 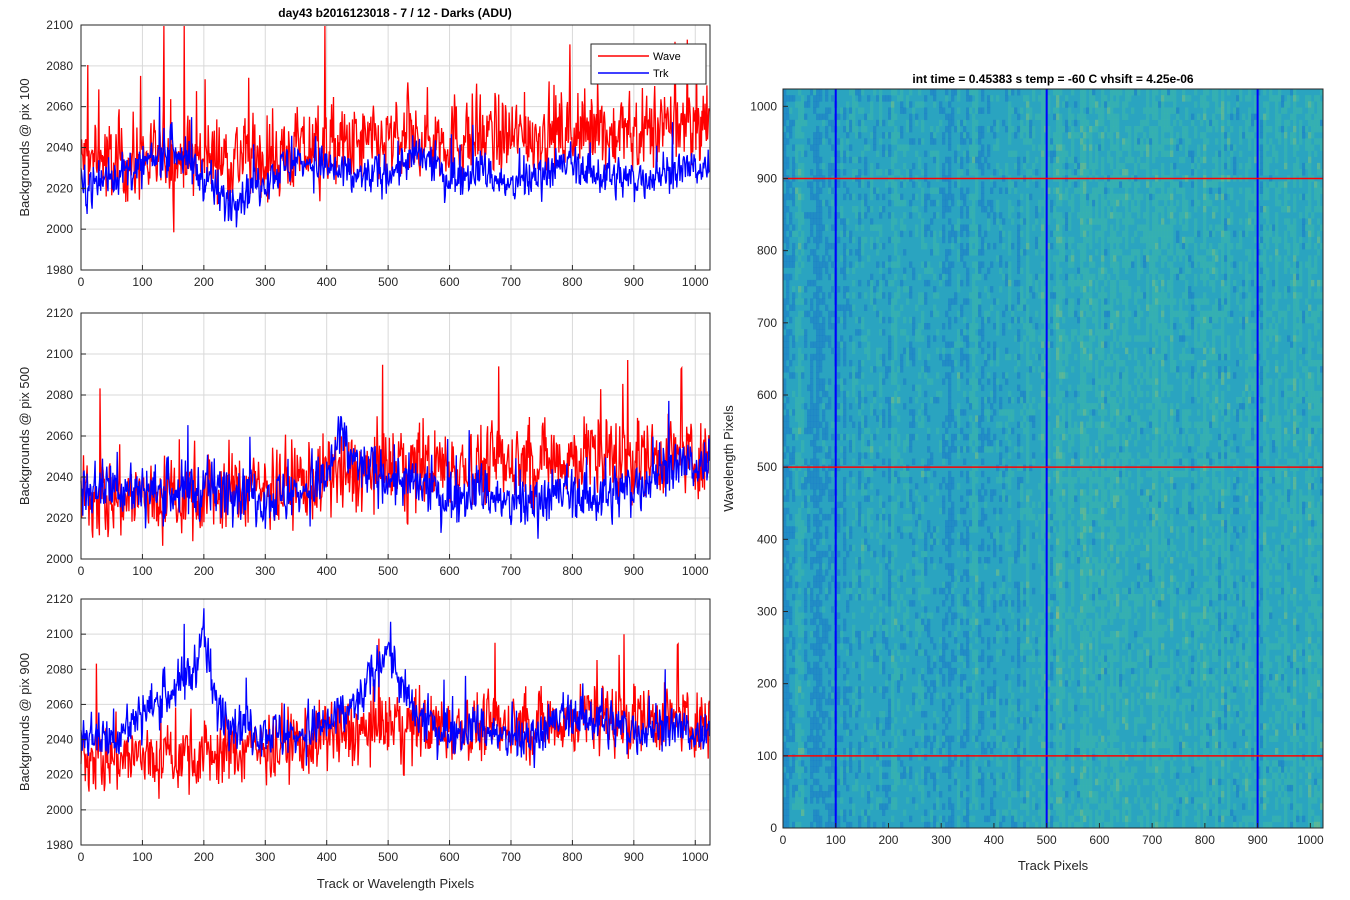 What do you see at coordinates (572, 857) in the screenshot?
I see `x-tick-label: 800` at bounding box center [572, 857].